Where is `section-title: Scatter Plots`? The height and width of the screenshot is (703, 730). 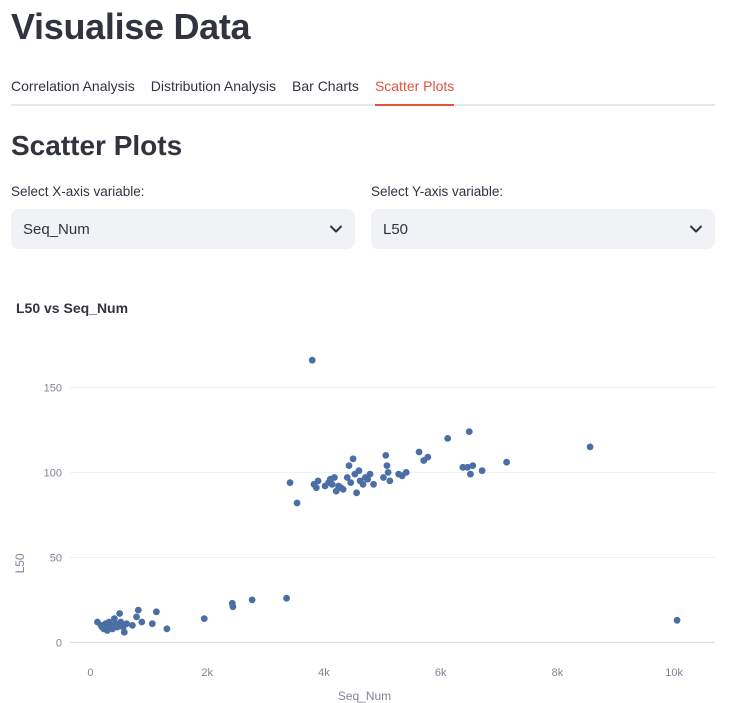
section-title: Scatter Plots is located at coordinates (97, 145).